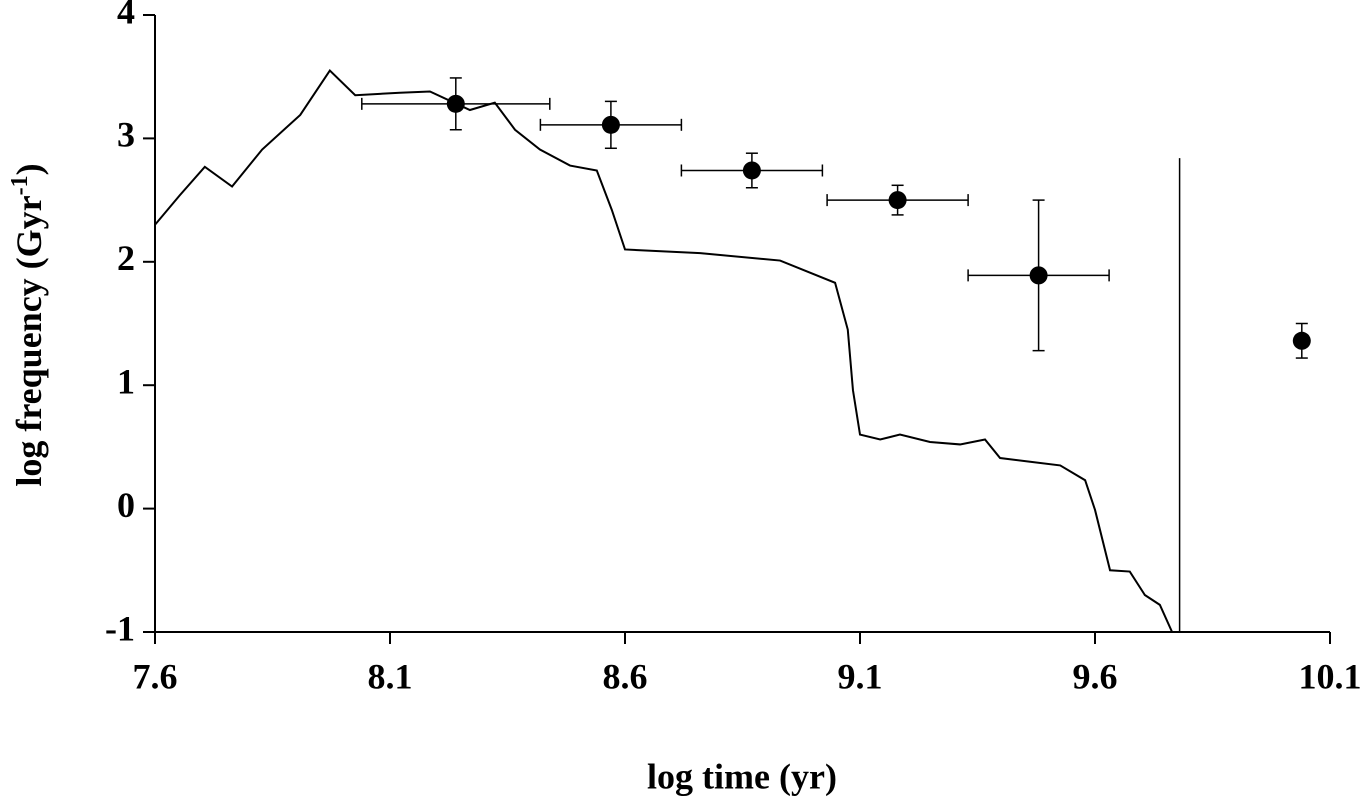  I want to click on y-tick-label: 2, so click(126, 258).